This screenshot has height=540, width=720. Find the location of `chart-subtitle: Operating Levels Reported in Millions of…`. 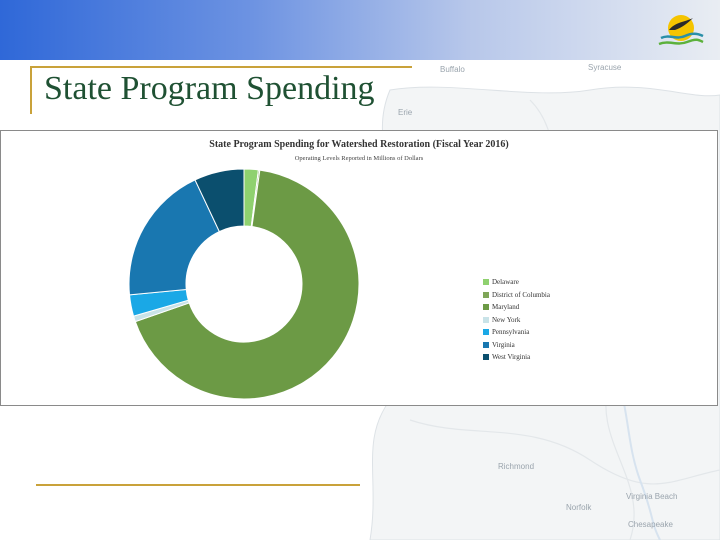

chart-subtitle: Operating Levels Reported in Millions of… is located at coordinates (359, 158).